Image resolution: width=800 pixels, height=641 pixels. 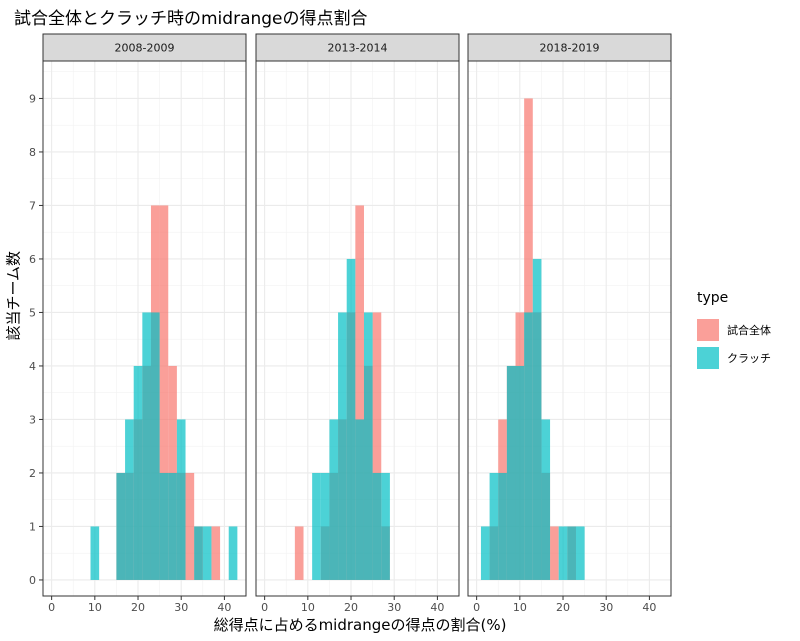 I want to click on facet-strip-label: 2013-2014, so click(x=358, y=48).